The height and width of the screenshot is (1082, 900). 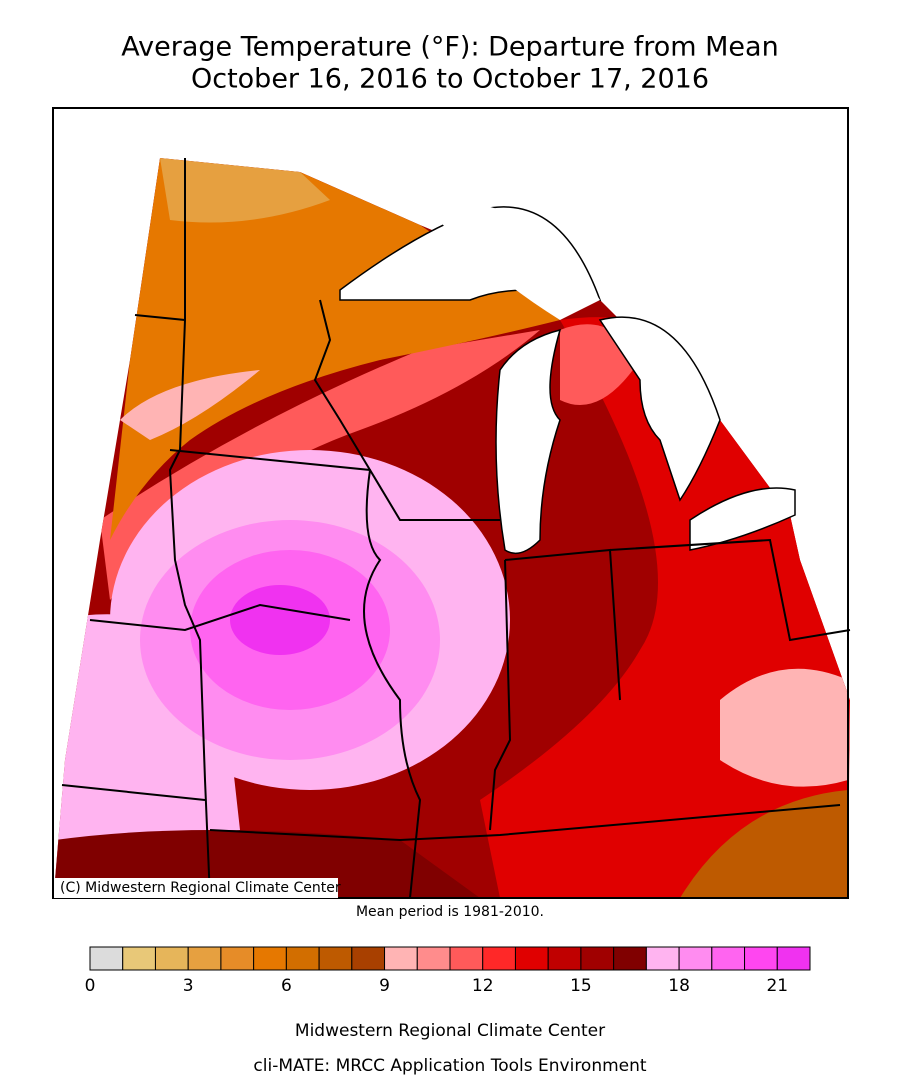 I want to click on colorbar-tick-label: 9, so click(x=384, y=986).